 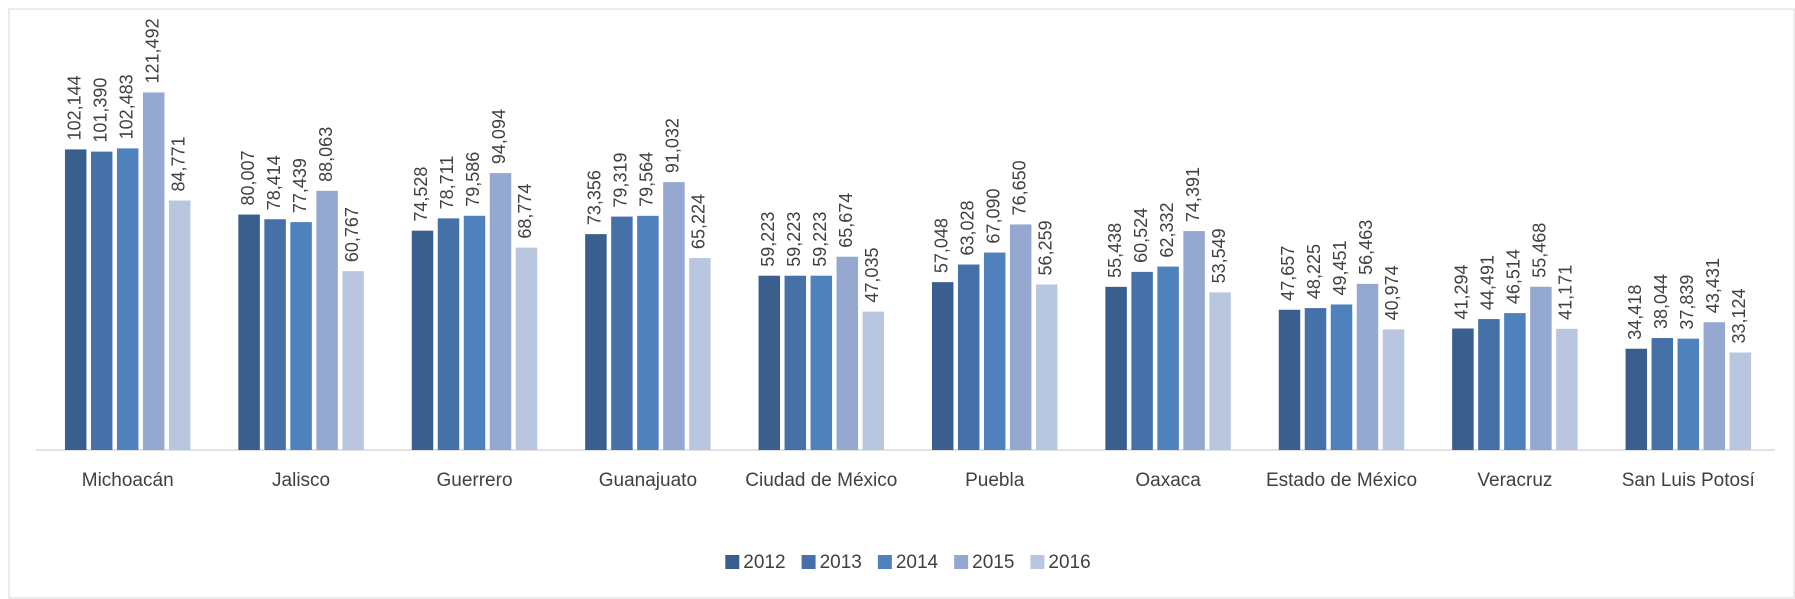 What do you see at coordinates (1340, 267) in the screenshot?
I see `value-label: 49,451` at bounding box center [1340, 267].